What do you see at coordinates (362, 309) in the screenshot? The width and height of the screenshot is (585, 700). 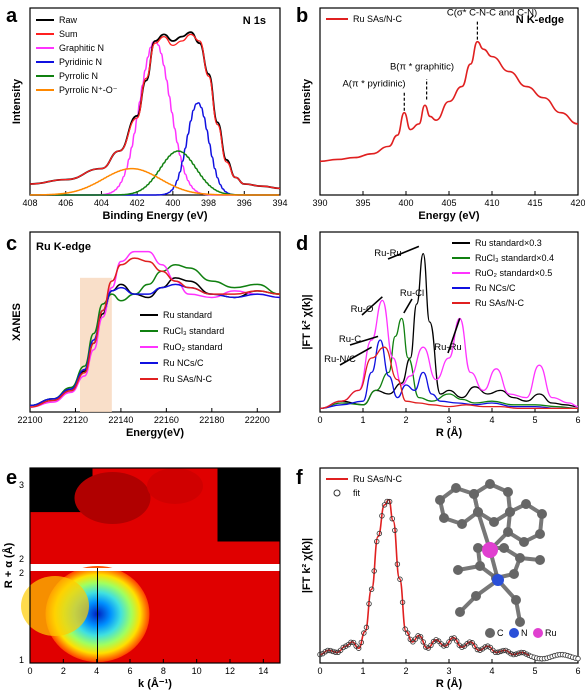 I see `bond-label: Ru-O` at bounding box center [362, 309].